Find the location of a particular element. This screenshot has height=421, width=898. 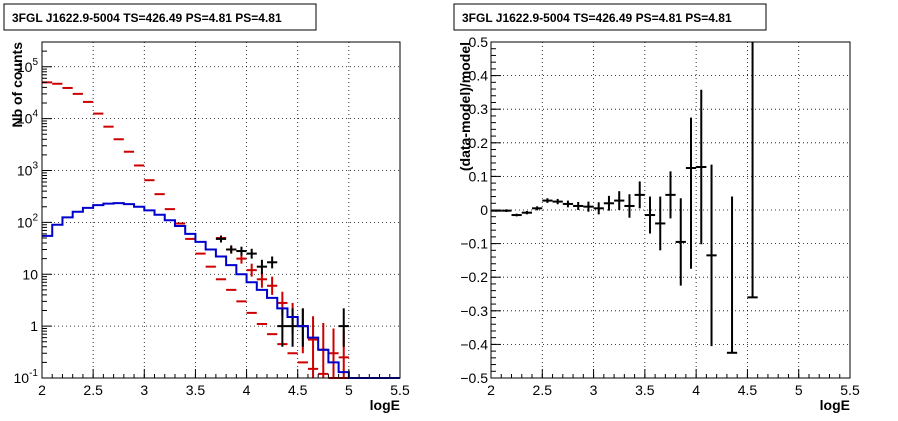

y-tick-label: −0.1 is located at coordinates (474, 244).